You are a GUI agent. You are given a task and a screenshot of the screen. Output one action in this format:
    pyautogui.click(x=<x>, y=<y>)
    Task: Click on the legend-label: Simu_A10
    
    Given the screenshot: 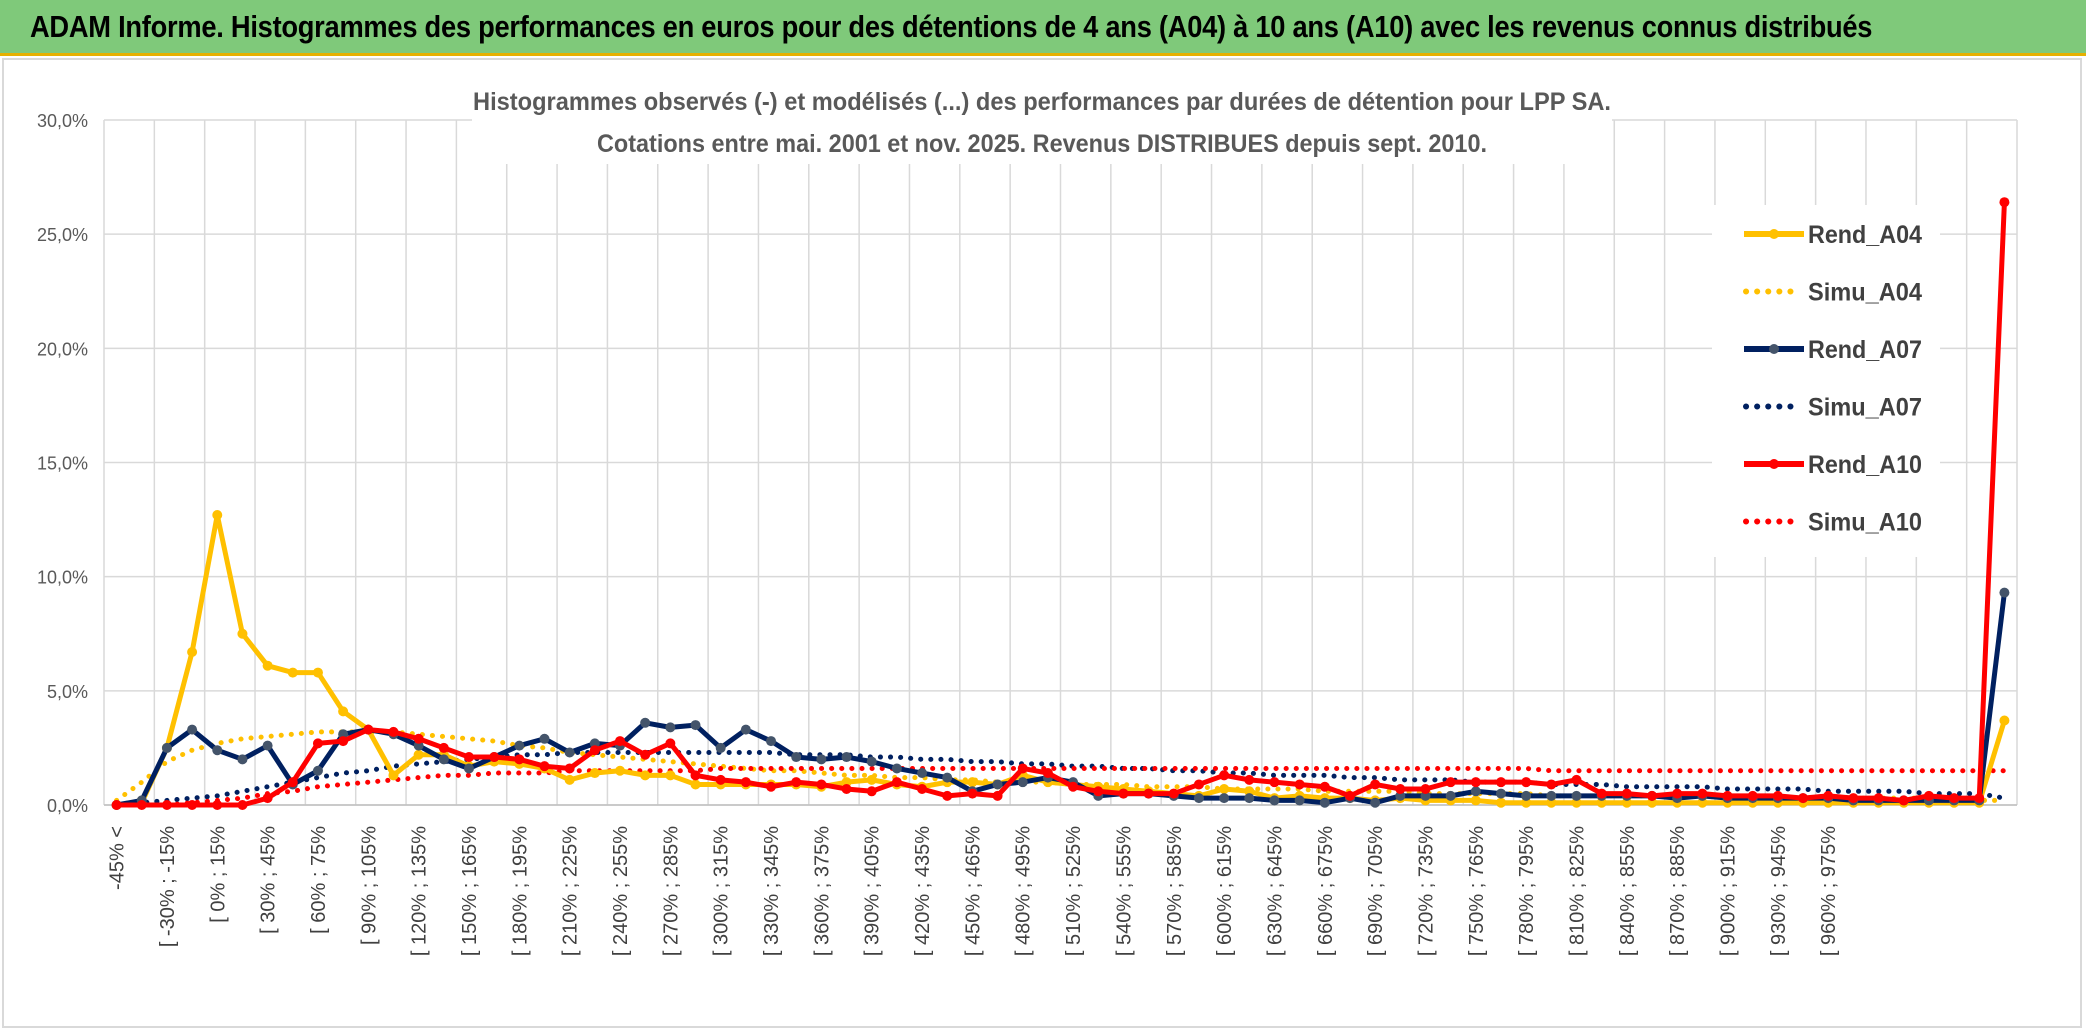 What is the action you would take?
    pyautogui.click(x=1865, y=523)
    